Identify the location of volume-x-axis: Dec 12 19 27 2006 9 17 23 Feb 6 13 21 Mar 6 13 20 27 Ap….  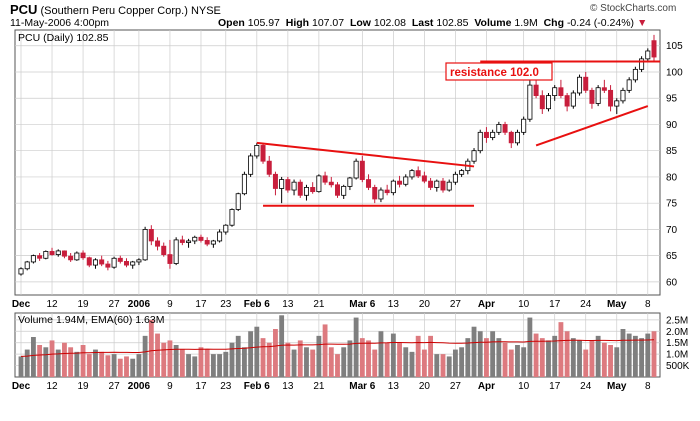
(331, 386).